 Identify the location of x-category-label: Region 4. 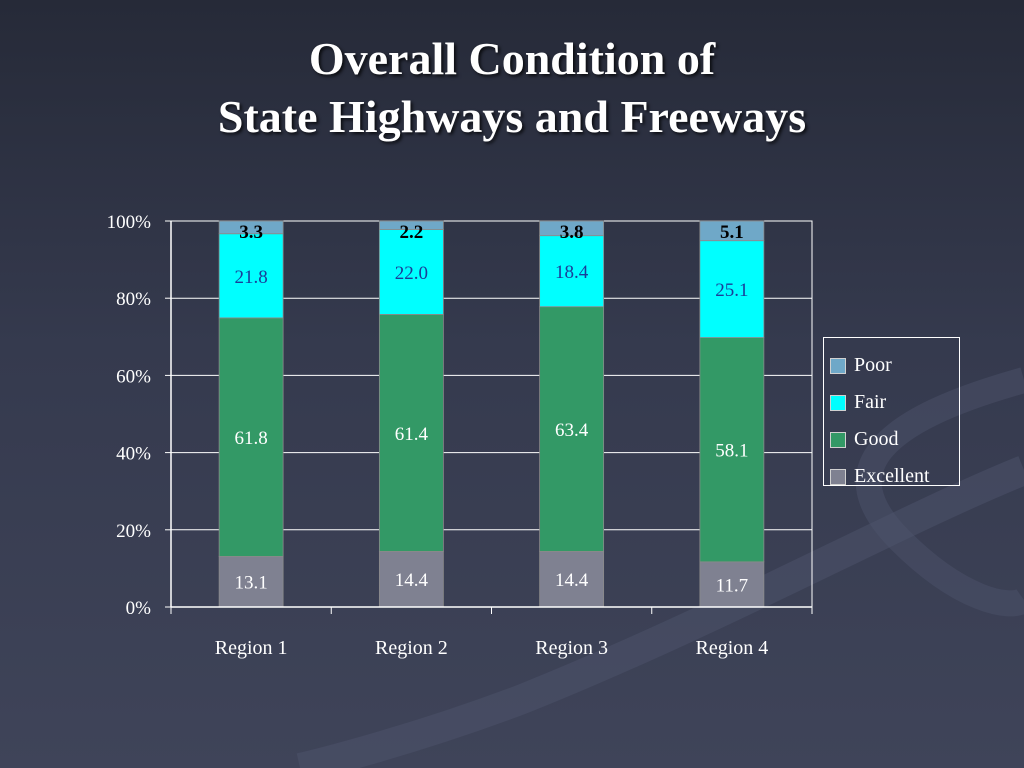
(731, 648).